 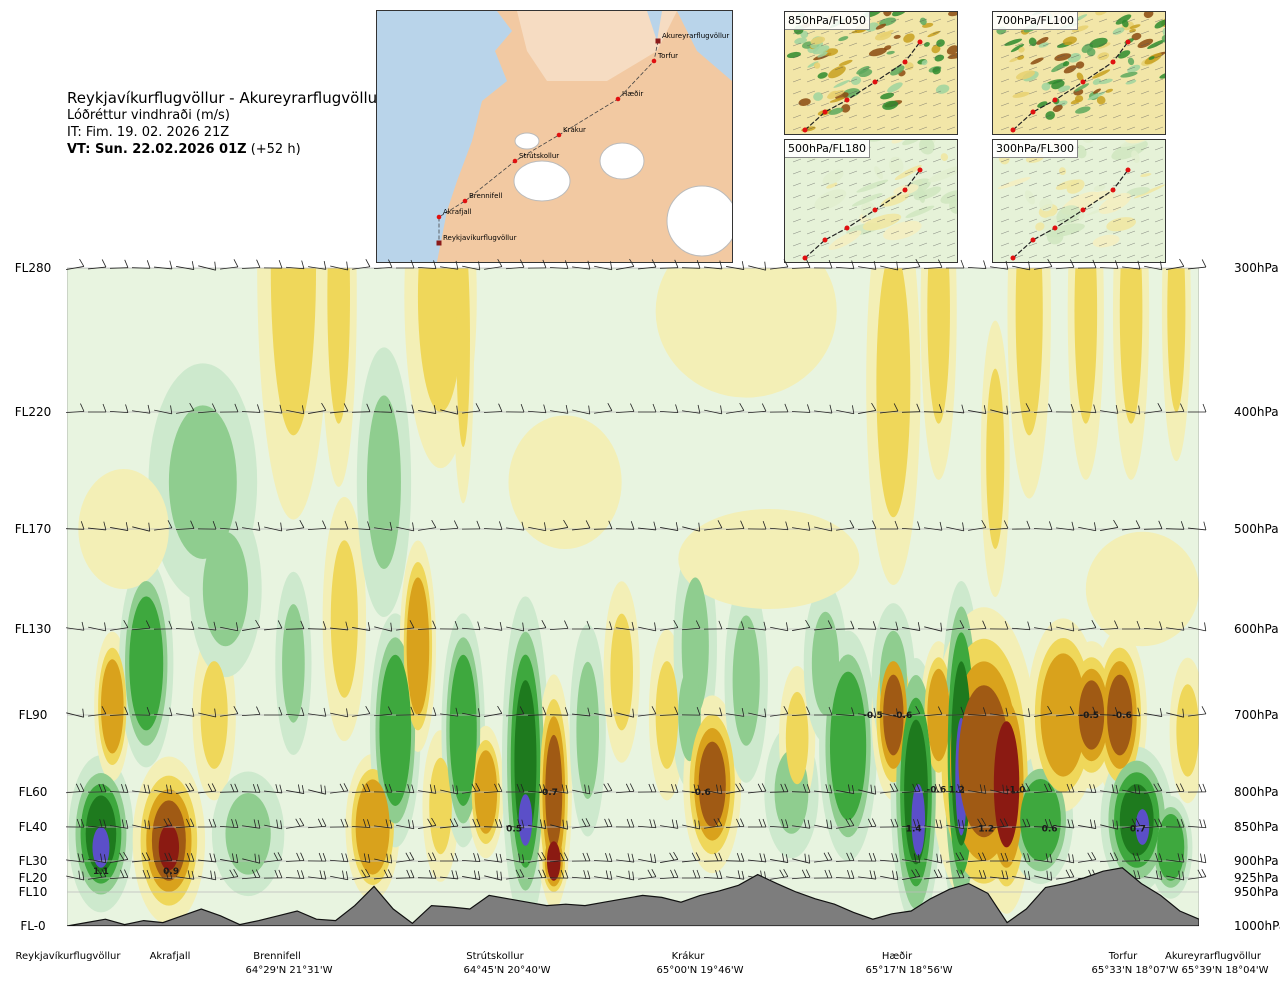 What do you see at coordinates (439, 243) in the screenshot?
I see `map-airport-marker` at bounding box center [439, 243].